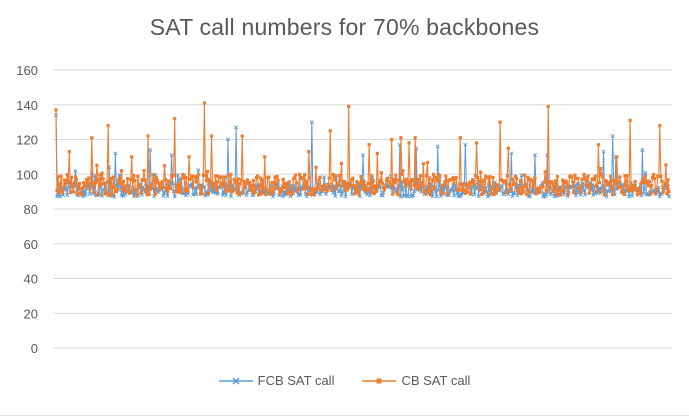  I want to click on y-tick-label: 140, so click(27, 105).